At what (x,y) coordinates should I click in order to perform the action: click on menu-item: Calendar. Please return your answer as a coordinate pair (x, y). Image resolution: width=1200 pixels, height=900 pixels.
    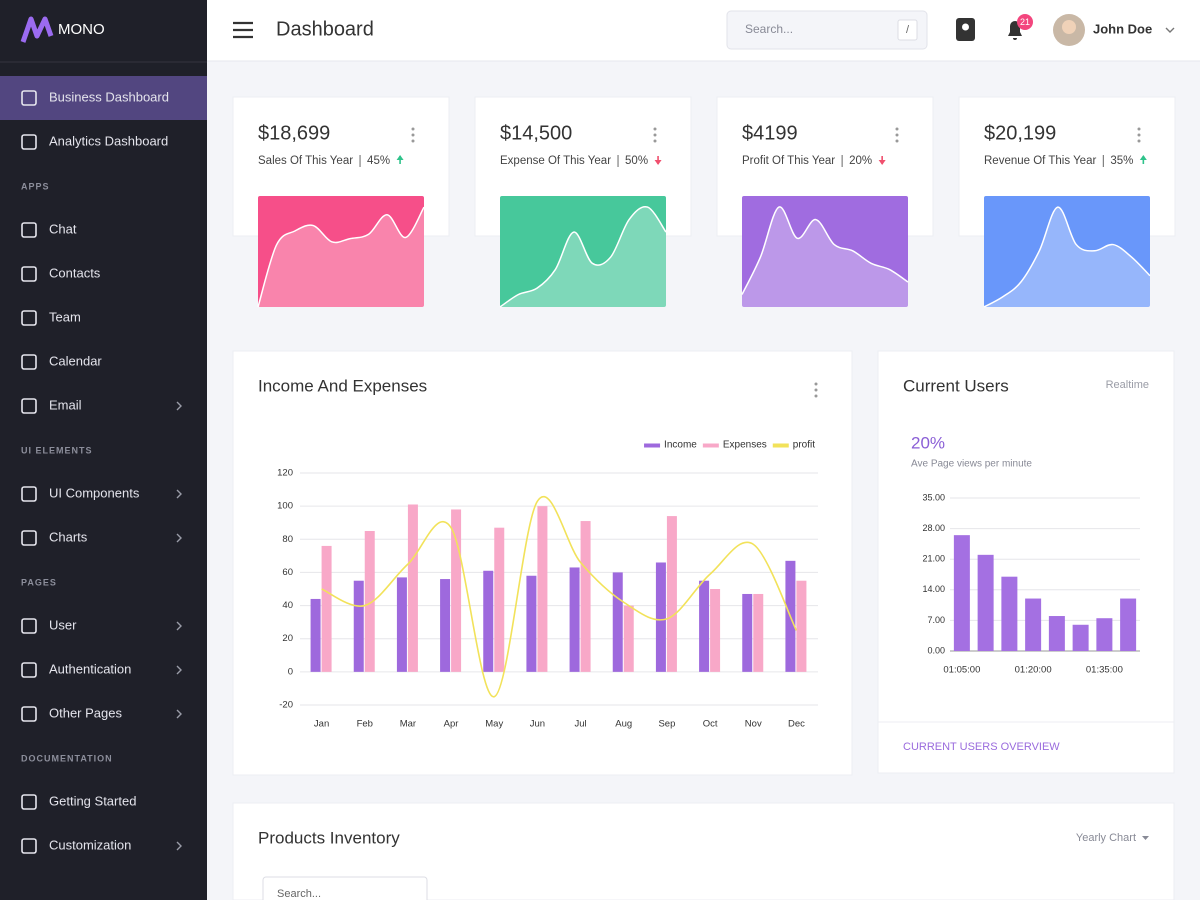
    Looking at the image, I should click on (75, 360).